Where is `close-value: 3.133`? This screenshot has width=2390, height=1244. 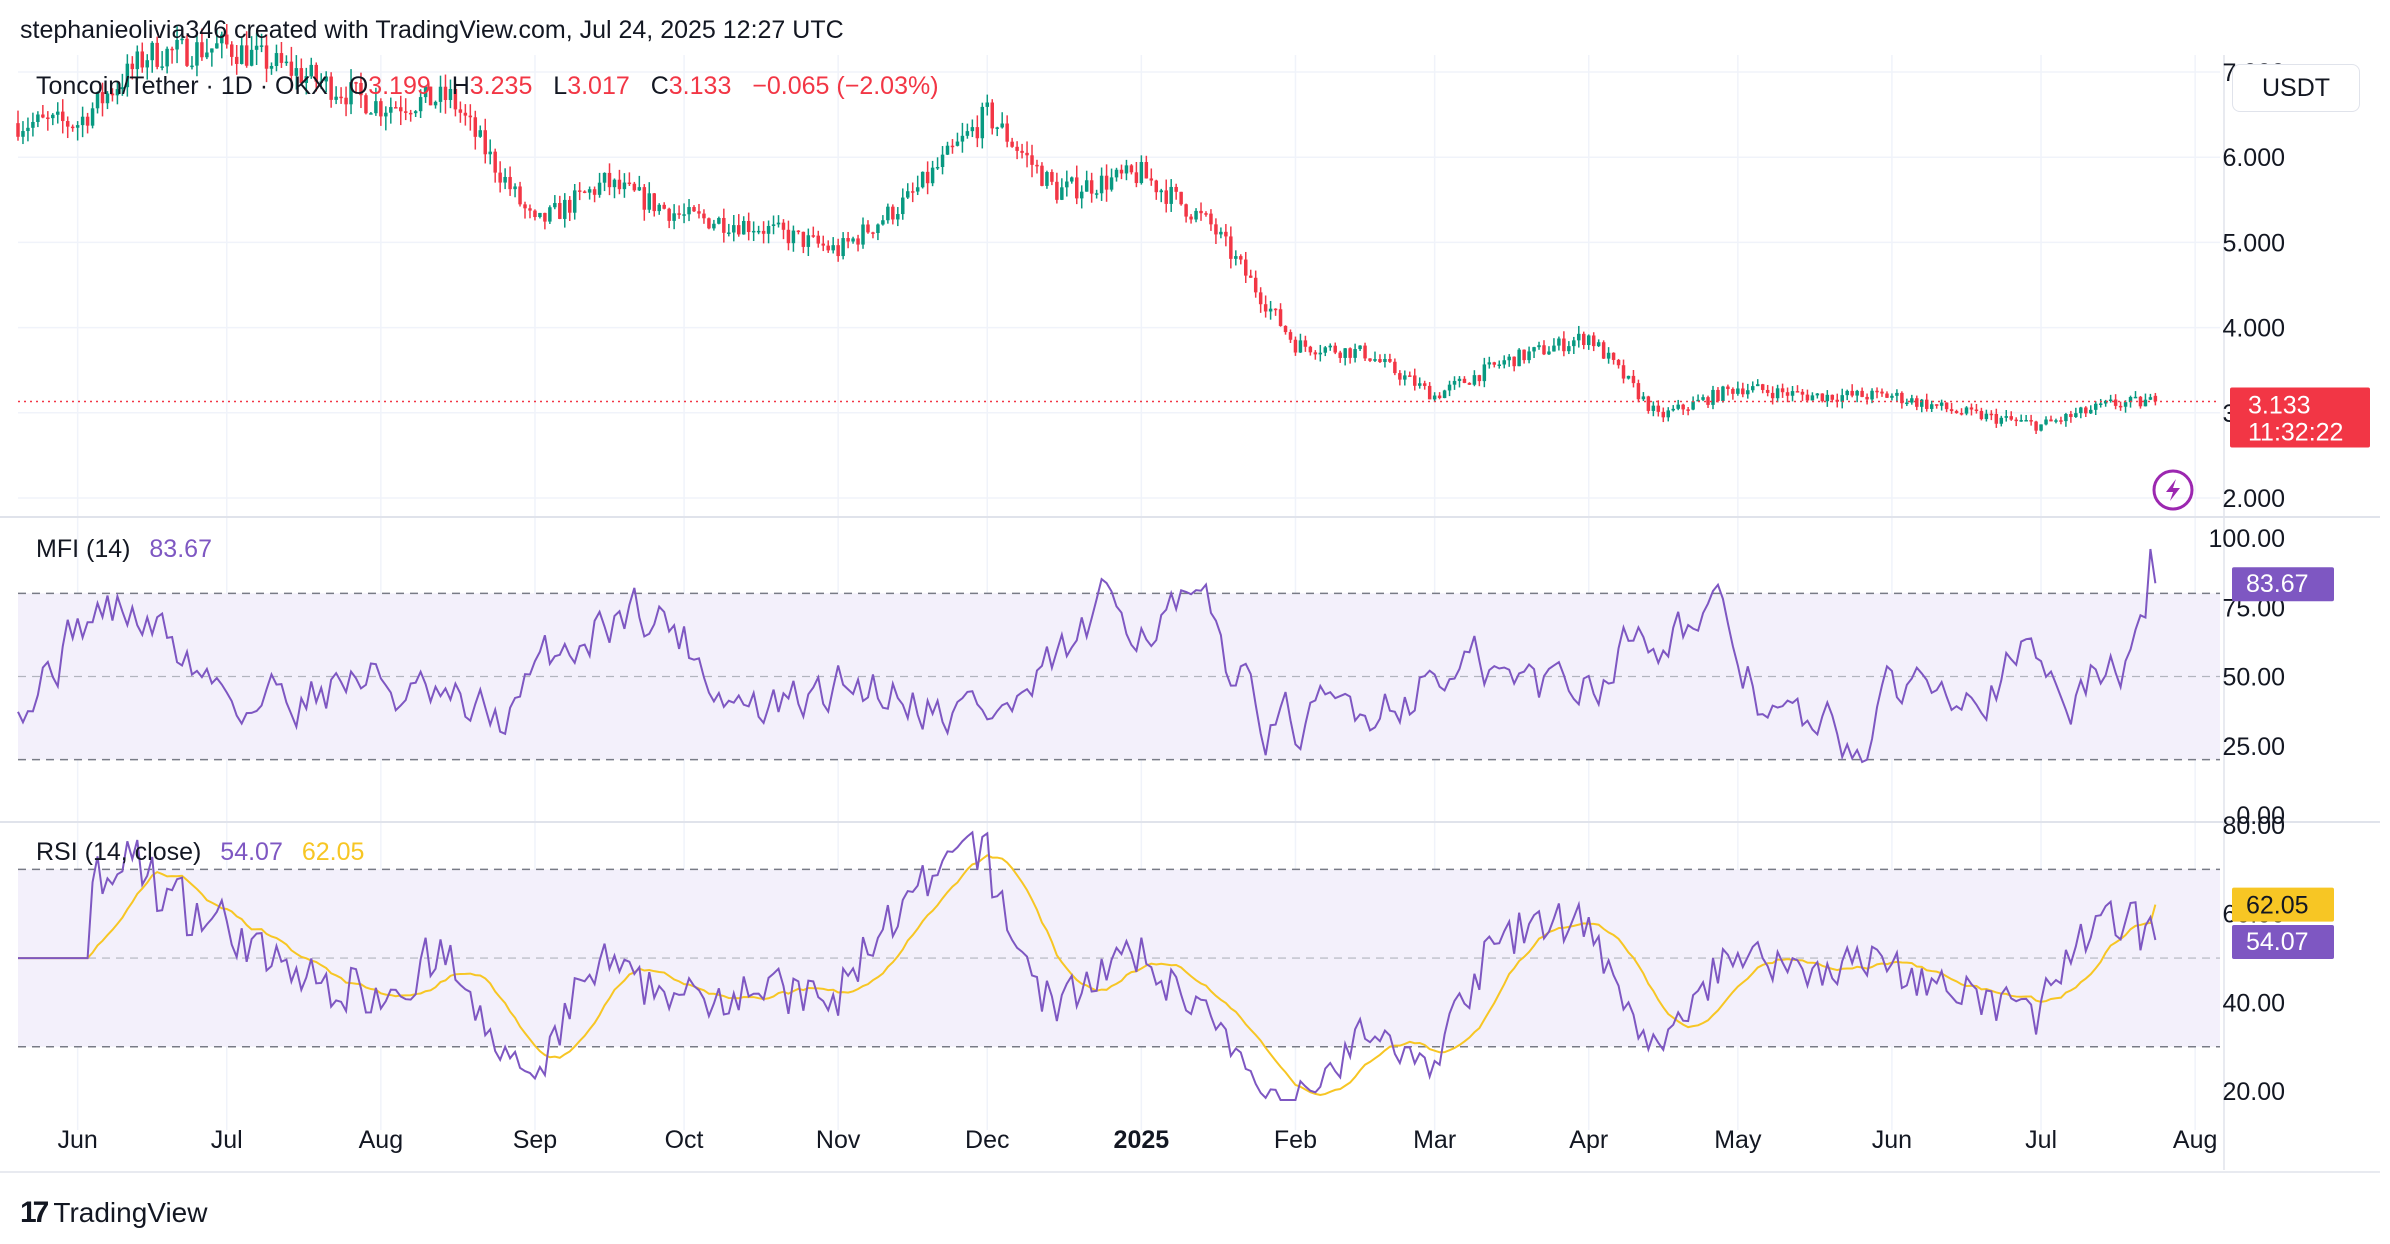 close-value: 3.133 is located at coordinates (700, 86).